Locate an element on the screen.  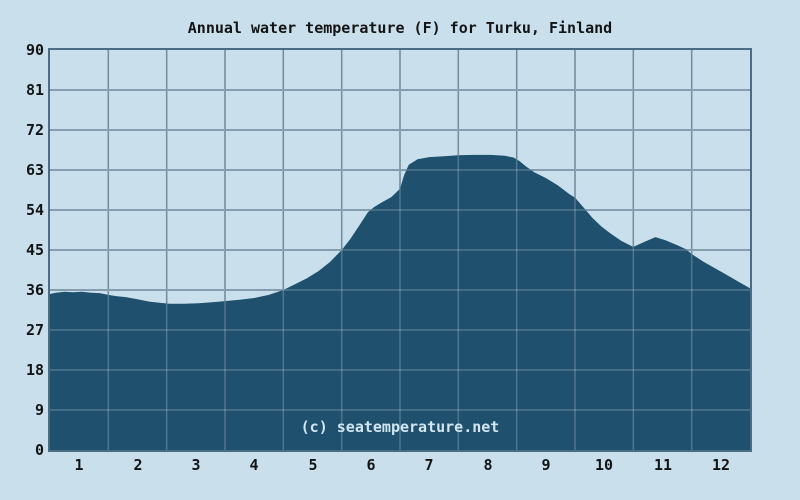
x-tick-label: 12 is located at coordinates (721, 465).